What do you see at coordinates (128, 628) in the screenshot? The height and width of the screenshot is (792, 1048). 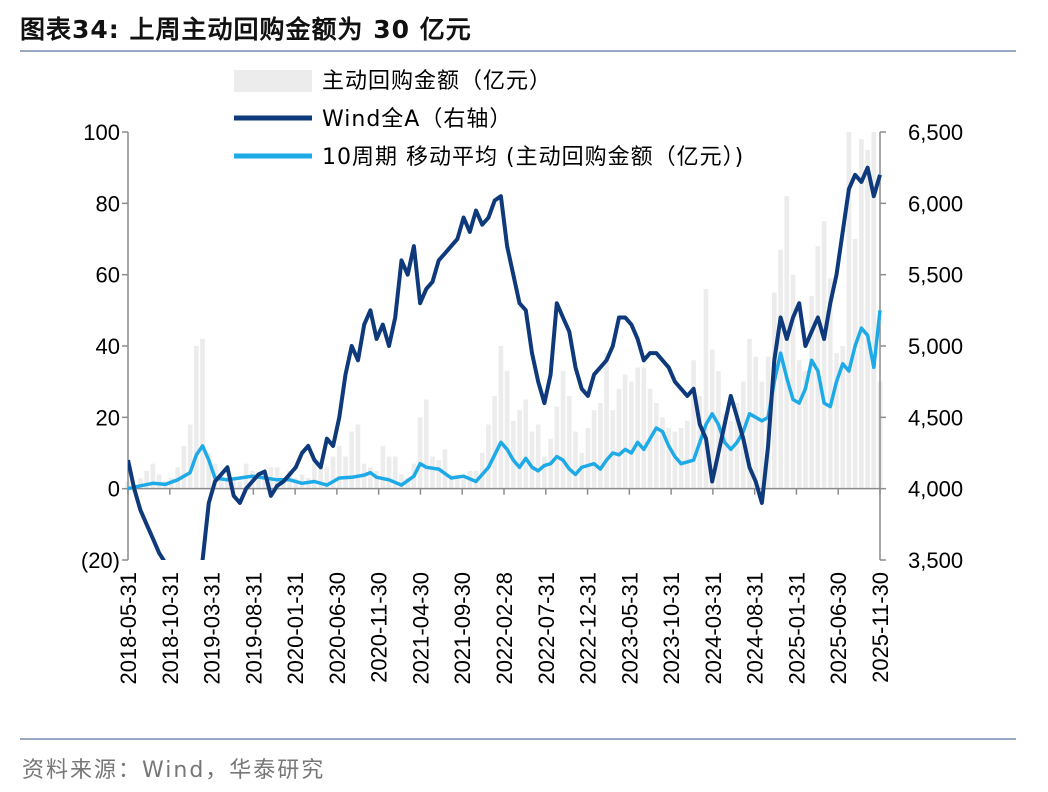 I see `x-tick-label: 2018-05-31` at bounding box center [128, 628].